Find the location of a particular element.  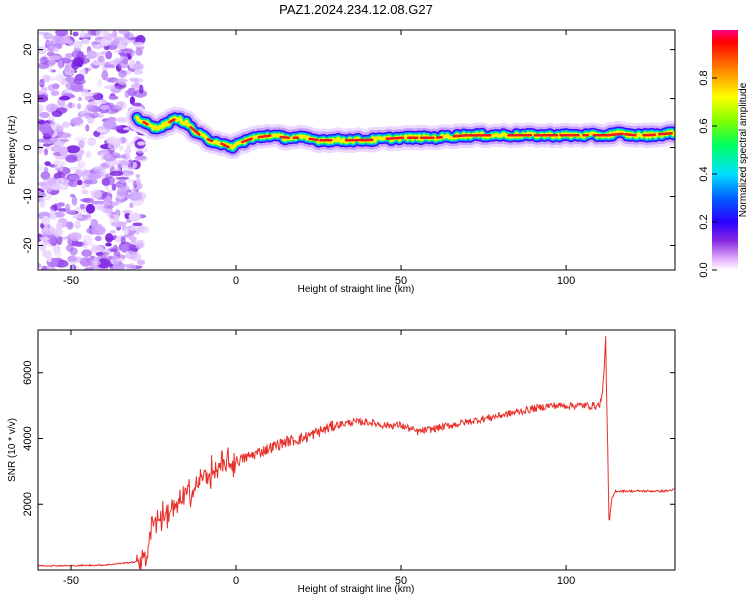

colorbar-tick-label: 0.4 is located at coordinates (704, 173).